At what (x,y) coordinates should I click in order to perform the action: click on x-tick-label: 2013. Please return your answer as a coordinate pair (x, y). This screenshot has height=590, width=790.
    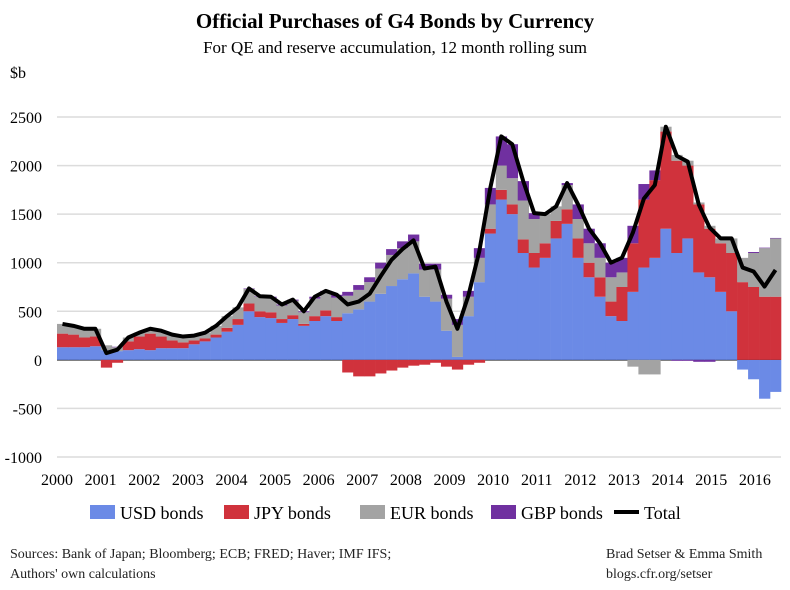
    Looking at the image, I should click on (624, 480).